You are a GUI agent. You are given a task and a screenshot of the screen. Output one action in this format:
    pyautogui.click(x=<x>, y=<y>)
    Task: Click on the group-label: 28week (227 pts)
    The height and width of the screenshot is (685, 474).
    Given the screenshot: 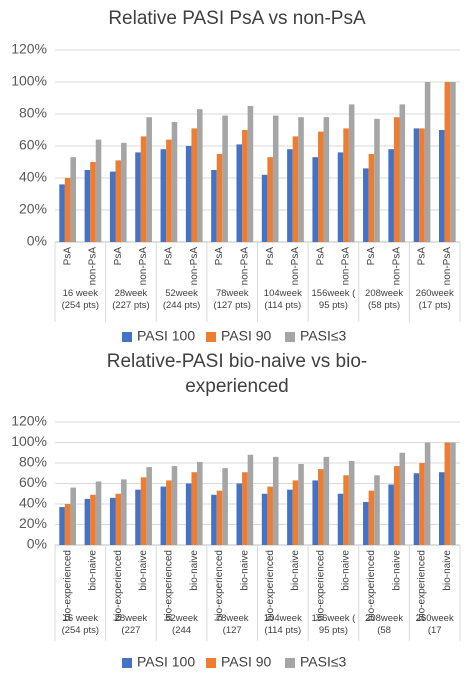 What is the action you would take?
    pyautogui.click(x=131, y=299)
    